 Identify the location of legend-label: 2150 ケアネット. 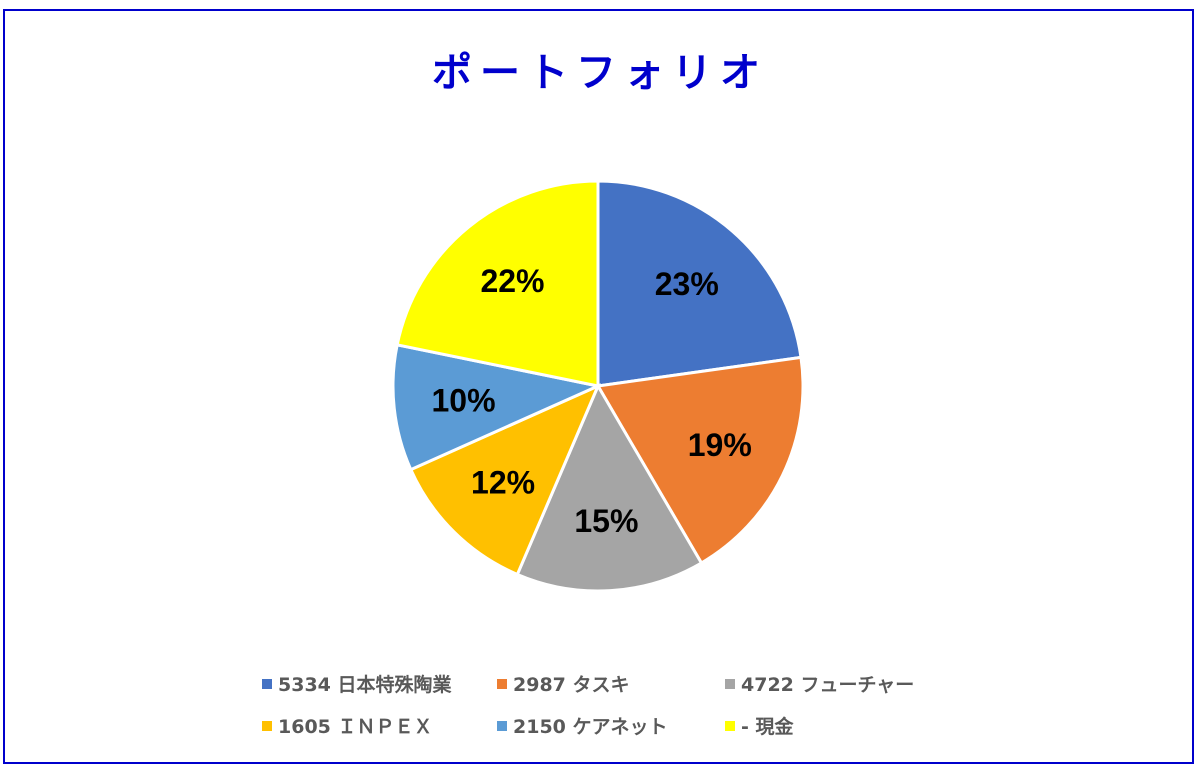
(590, 727).